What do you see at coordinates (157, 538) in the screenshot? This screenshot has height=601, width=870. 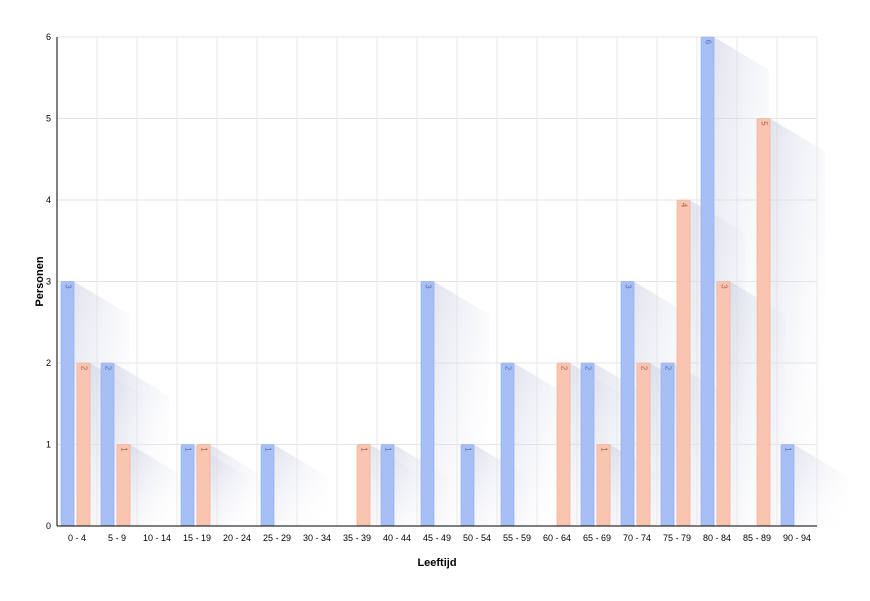 I see `x-tick-label: 10 - 14` at bounding box center [157, 538].